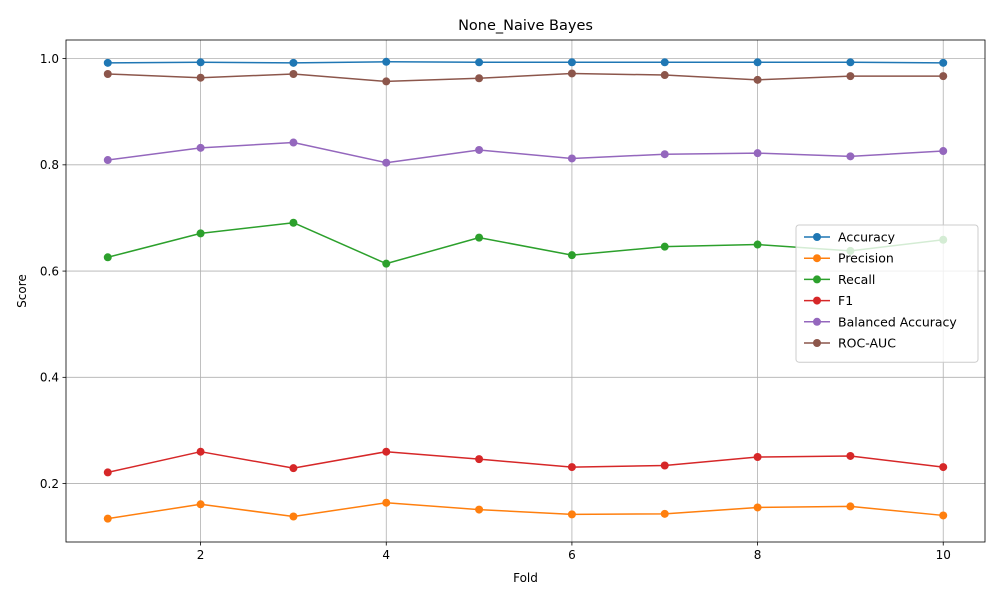 The height and width of the screenshot is (600, 1000). What do you see at coordinates (845, 300) in the screenshot?
I see `legend-label: F1` at bounding box center [845, 300].